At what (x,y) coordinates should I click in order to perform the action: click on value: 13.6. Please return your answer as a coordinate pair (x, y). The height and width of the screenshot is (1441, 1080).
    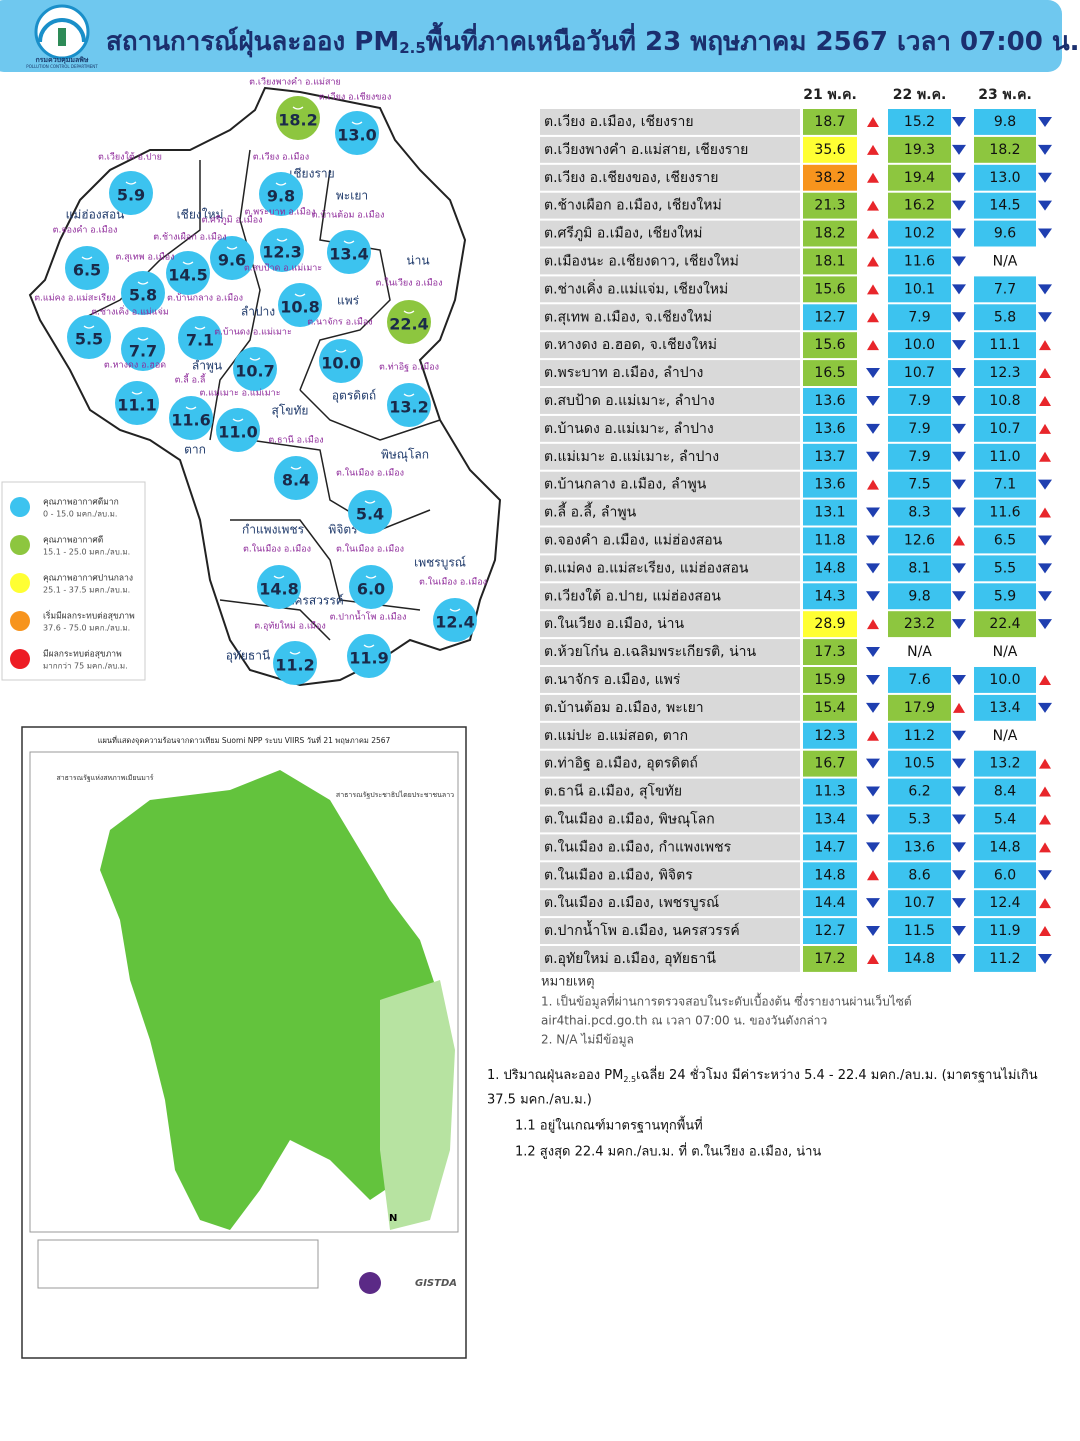
    Looking at the image, I should click on (829, 429).